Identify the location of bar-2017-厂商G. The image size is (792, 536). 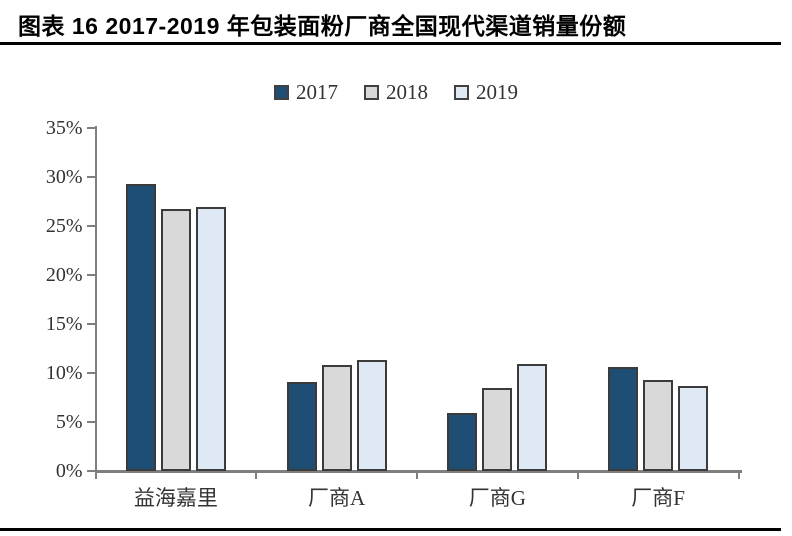
(462, 442).